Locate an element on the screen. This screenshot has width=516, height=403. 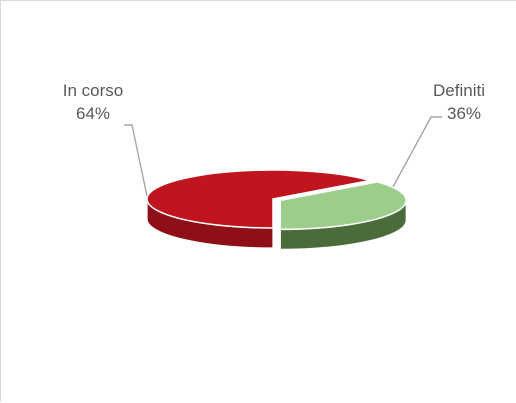
pie-slice-in-corso is located at coordinates (258, 199).